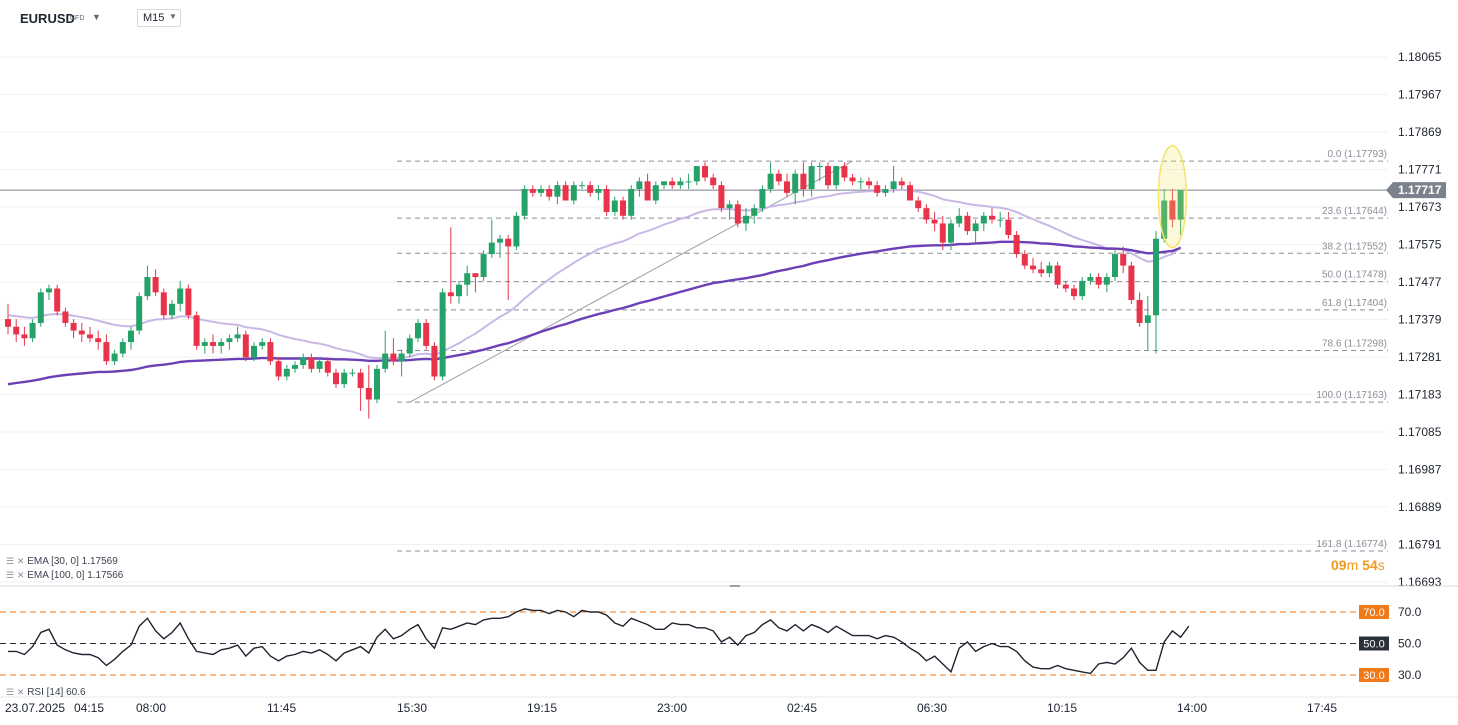  What do you see at coordinates (35, 708) in the screenshot?
I see `time-tick-label: 23.07.2025` at bounding box center [35, 708].